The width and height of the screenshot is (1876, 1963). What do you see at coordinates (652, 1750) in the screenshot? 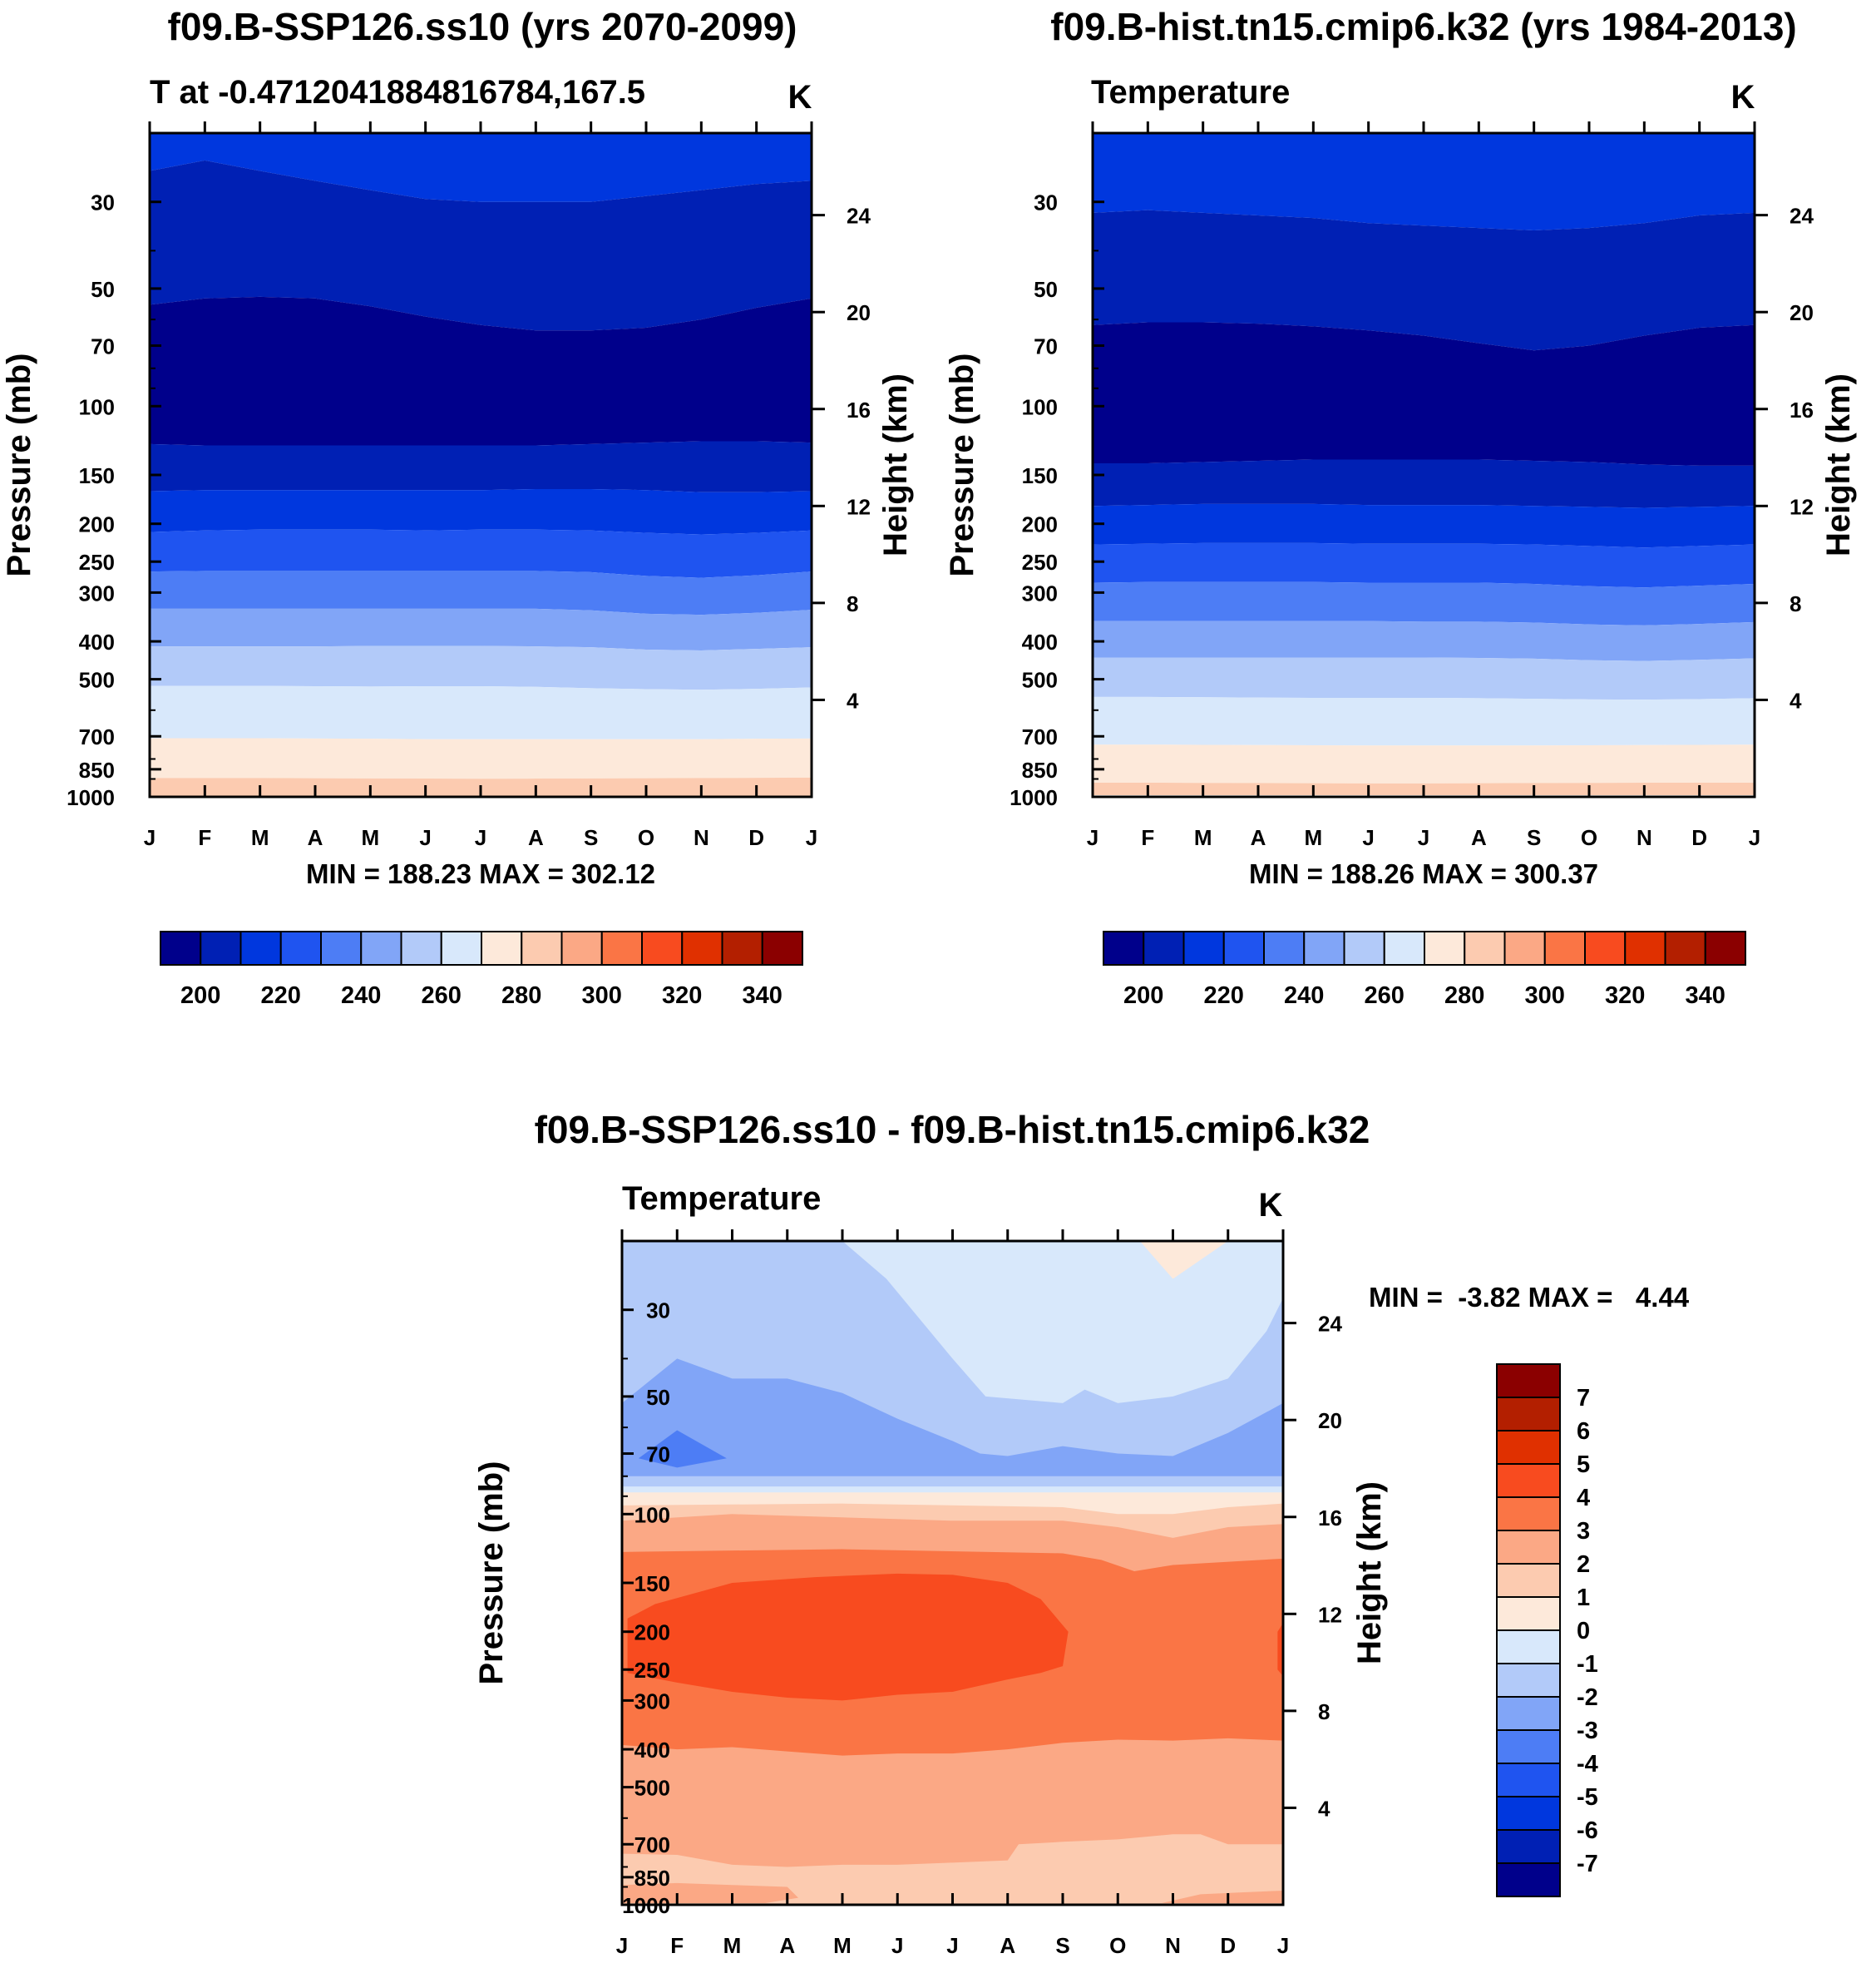
I see `y-tick-label: 400` at bounding box center [652, 1750].